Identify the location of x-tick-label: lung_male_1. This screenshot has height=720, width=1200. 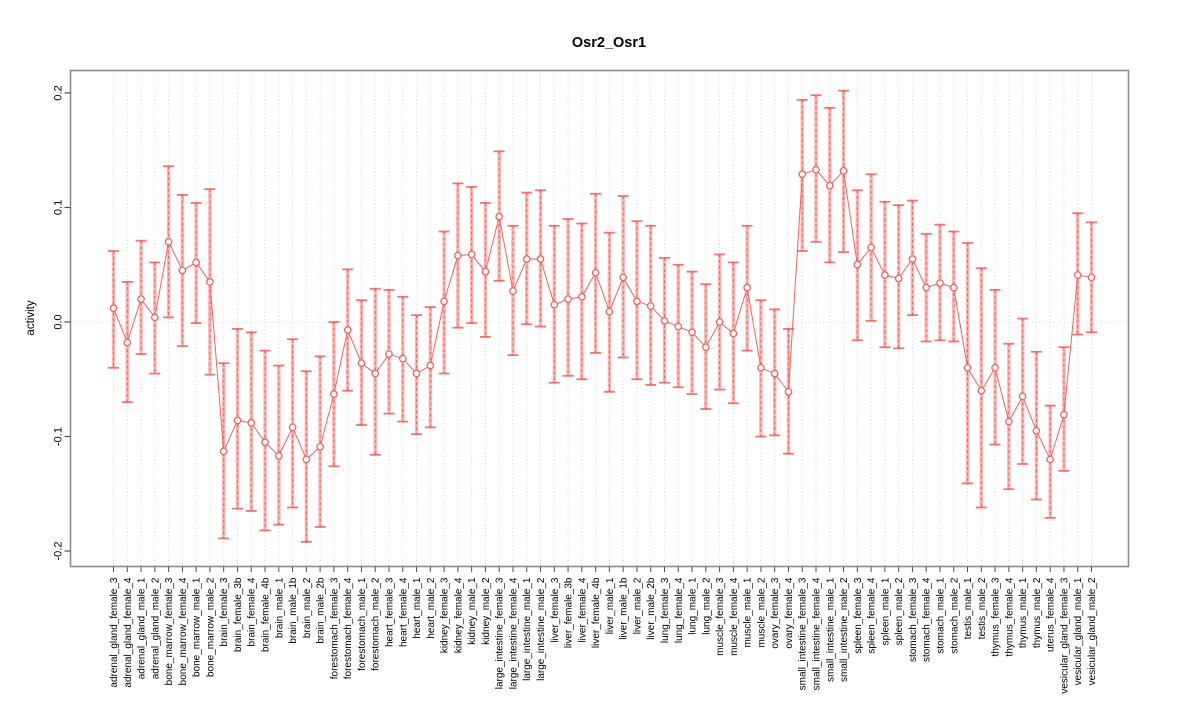
(693, 606).